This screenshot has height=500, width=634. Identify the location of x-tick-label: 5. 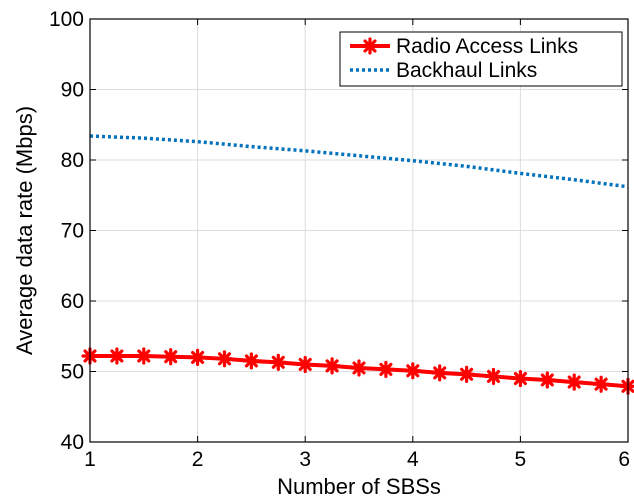
(521, 459).